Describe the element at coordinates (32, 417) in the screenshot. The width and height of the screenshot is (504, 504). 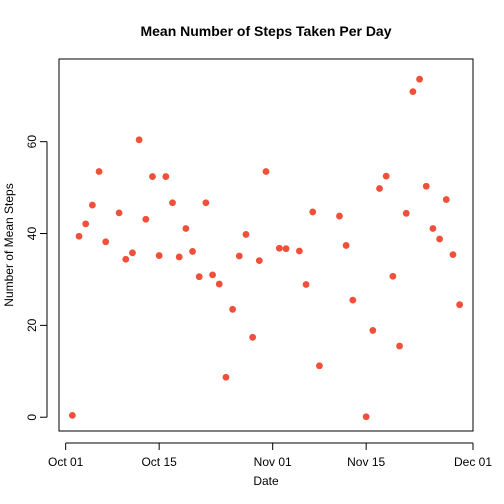
I see `y-tick-label: 0` at that location.